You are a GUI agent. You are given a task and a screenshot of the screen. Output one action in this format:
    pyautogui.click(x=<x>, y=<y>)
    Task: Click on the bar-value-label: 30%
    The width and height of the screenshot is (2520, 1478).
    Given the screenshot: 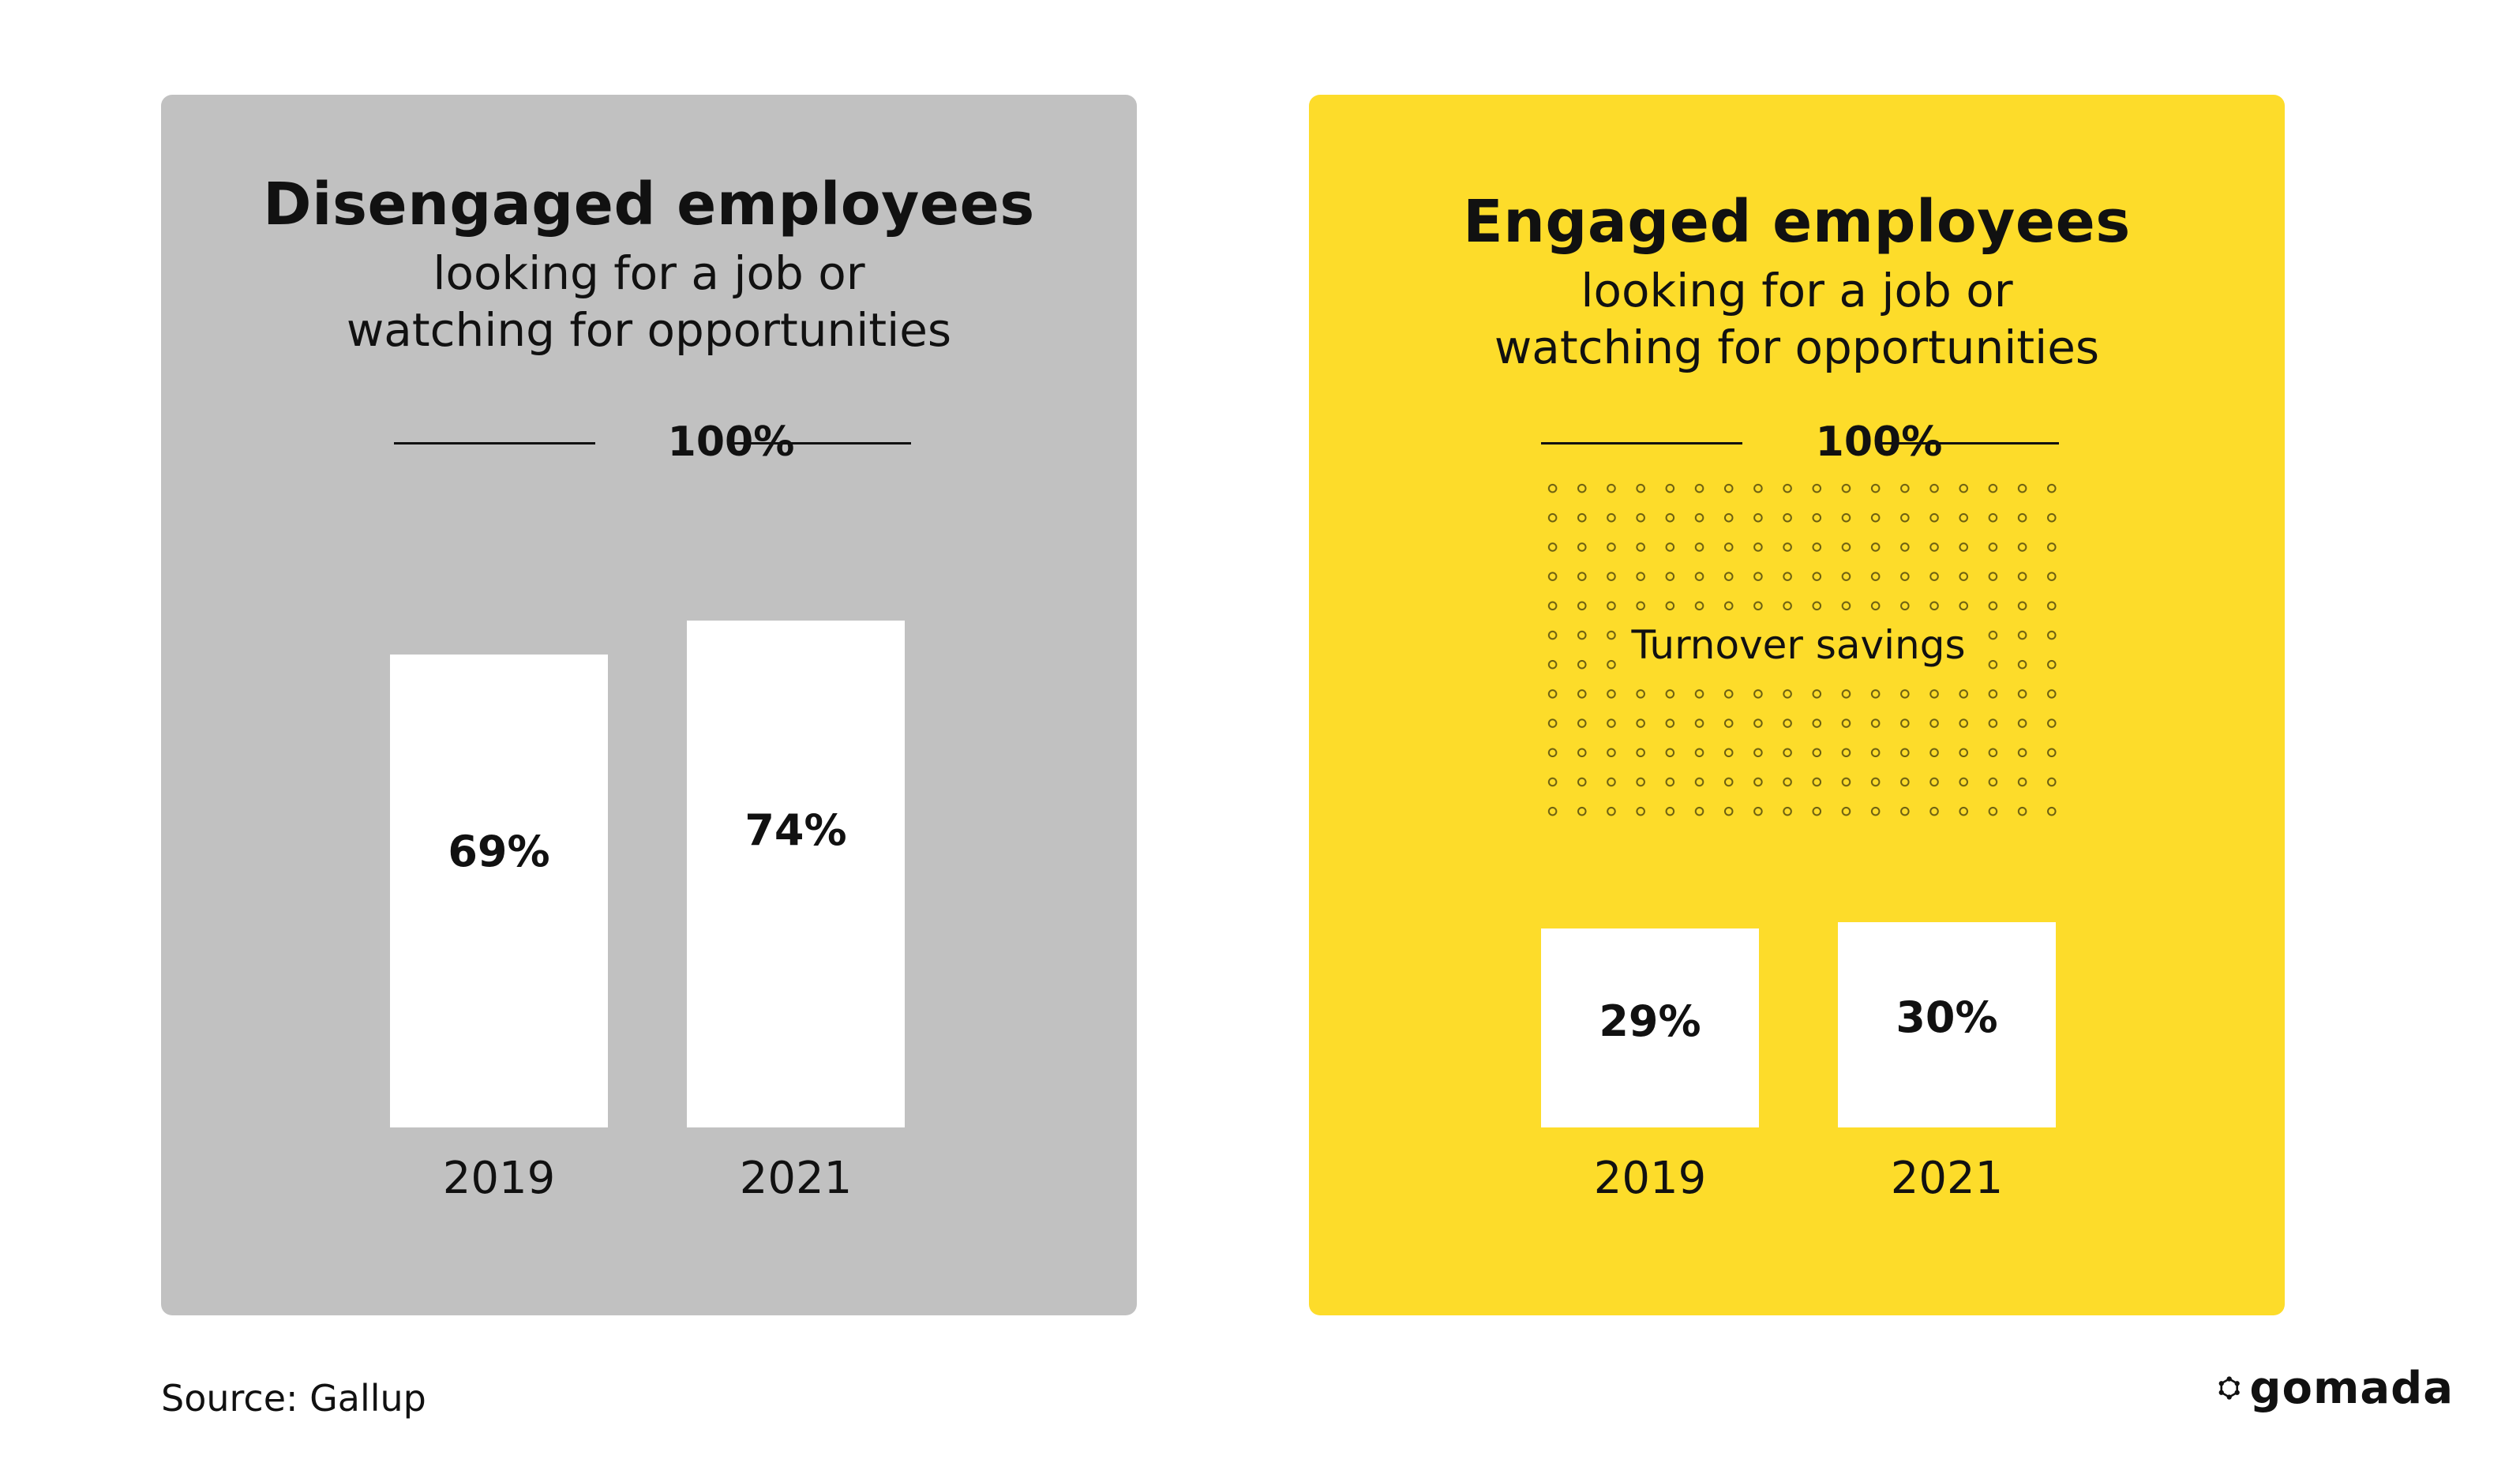 What is the action you would take?
    pyautogui.click(x=1947, y=1017)
    